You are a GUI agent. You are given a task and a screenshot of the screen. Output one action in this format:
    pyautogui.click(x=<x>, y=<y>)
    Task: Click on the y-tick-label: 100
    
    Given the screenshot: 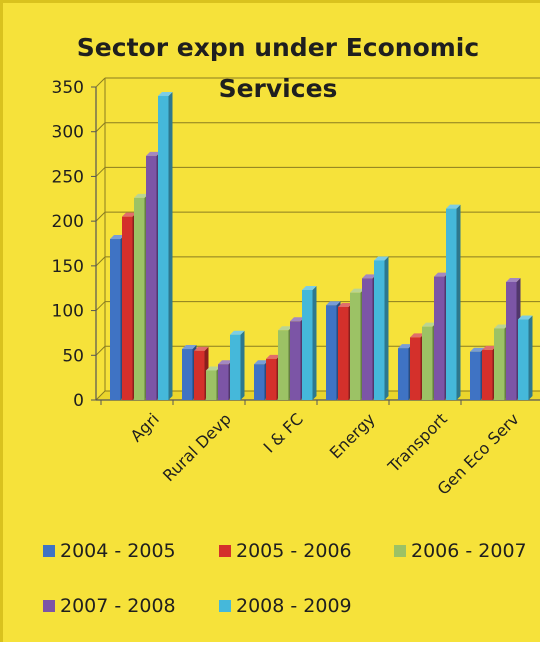 What is the action you would take?
    pyautogui.click(x=68, y=312)
    